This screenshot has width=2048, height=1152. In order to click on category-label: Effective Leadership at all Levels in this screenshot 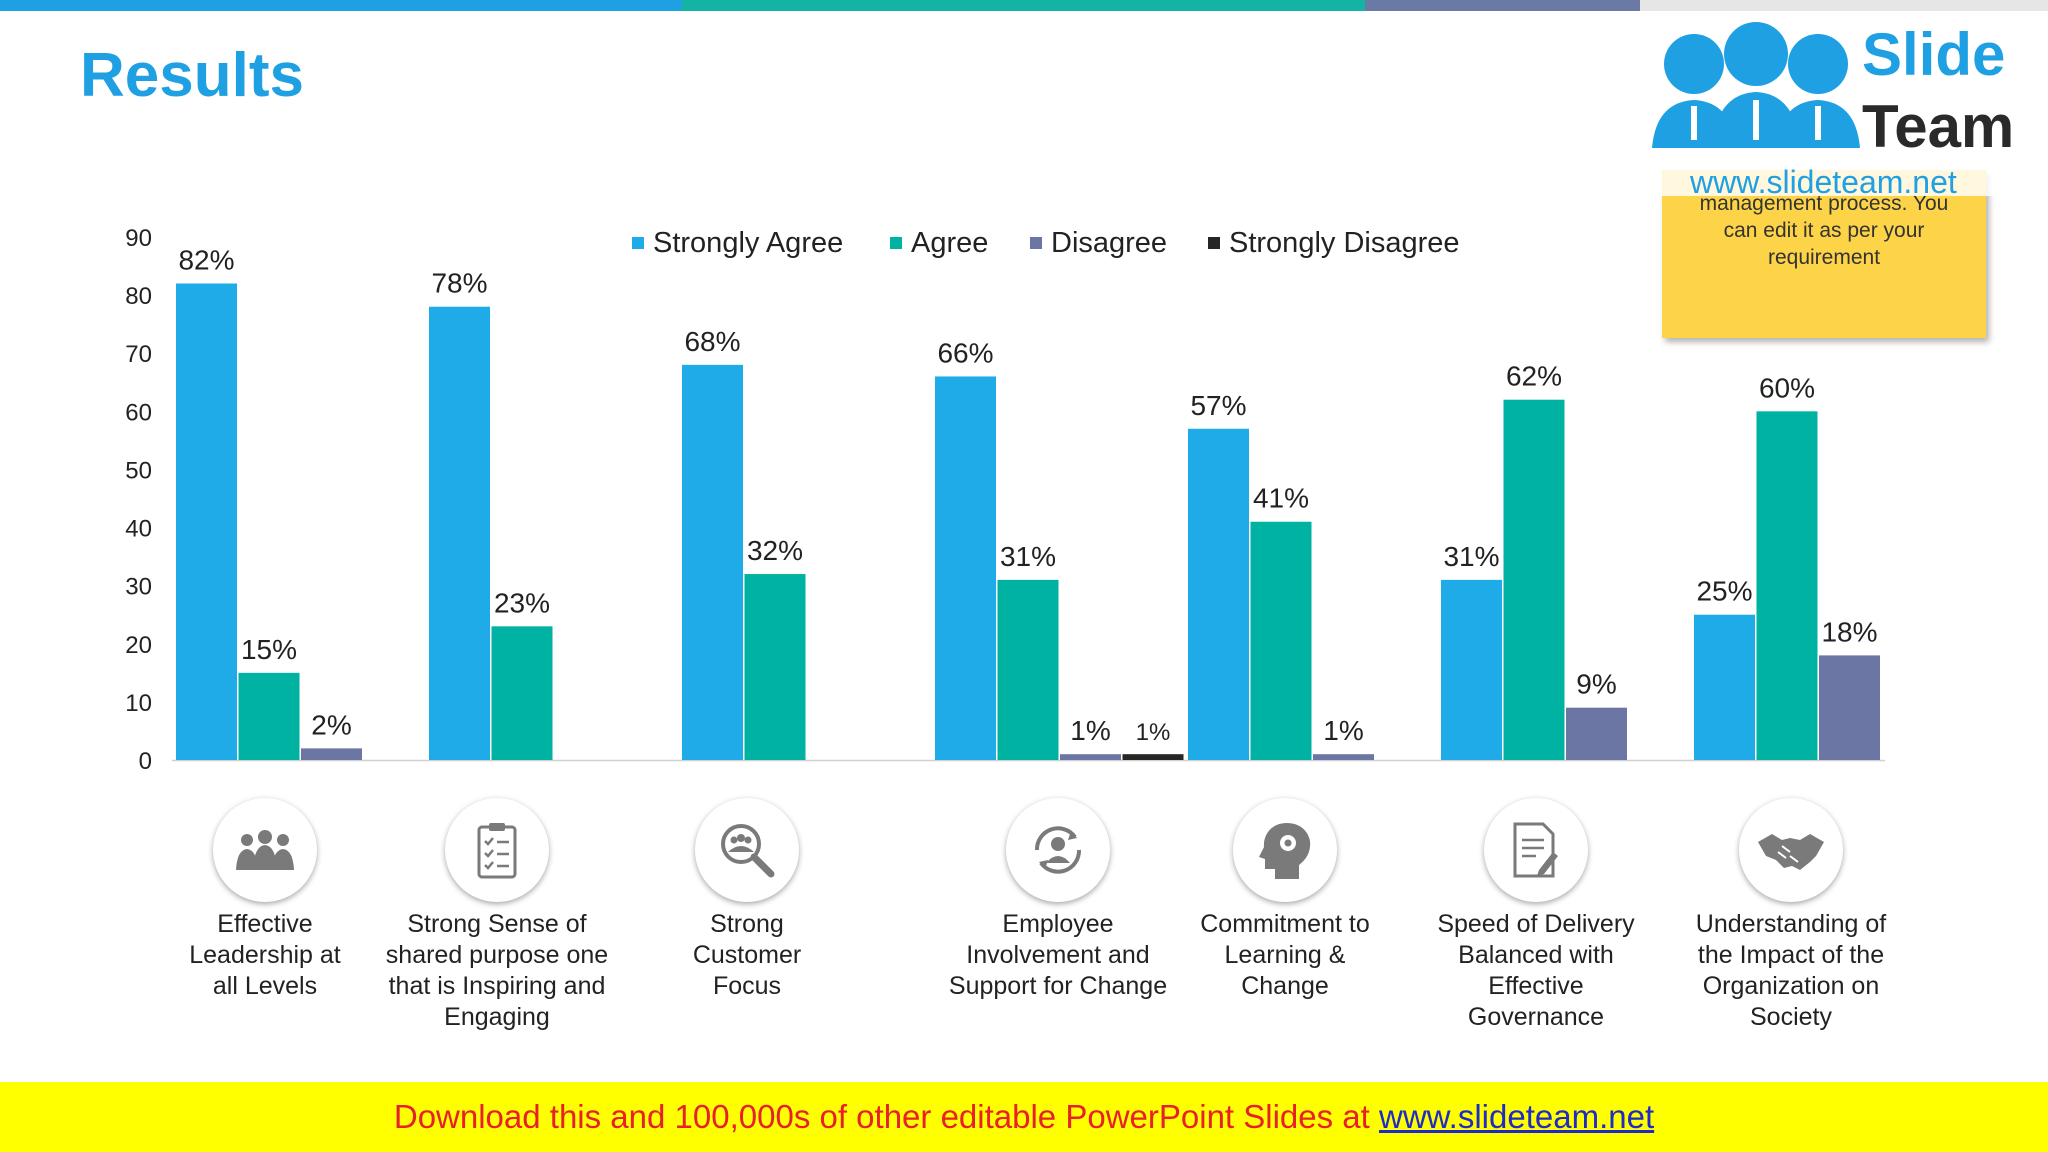, I will do `click(265, 955)`.